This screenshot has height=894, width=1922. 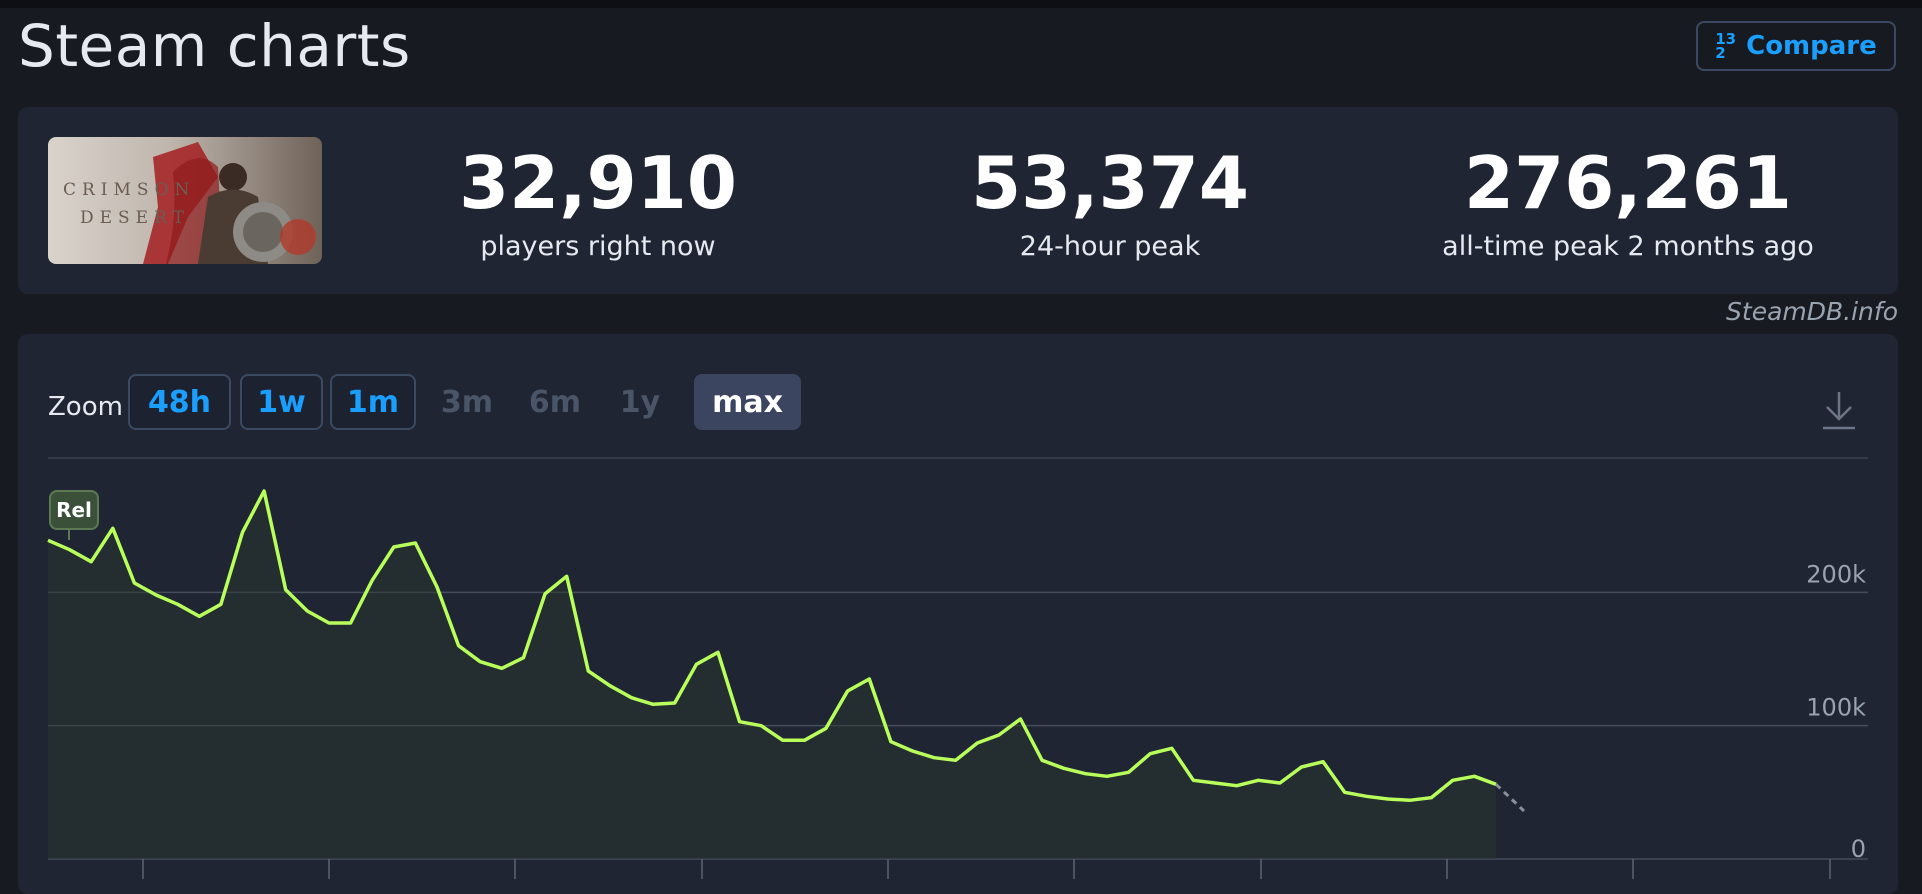 I want to click on alltime-peak-value: 276,261, so click(x=1628, y=183).